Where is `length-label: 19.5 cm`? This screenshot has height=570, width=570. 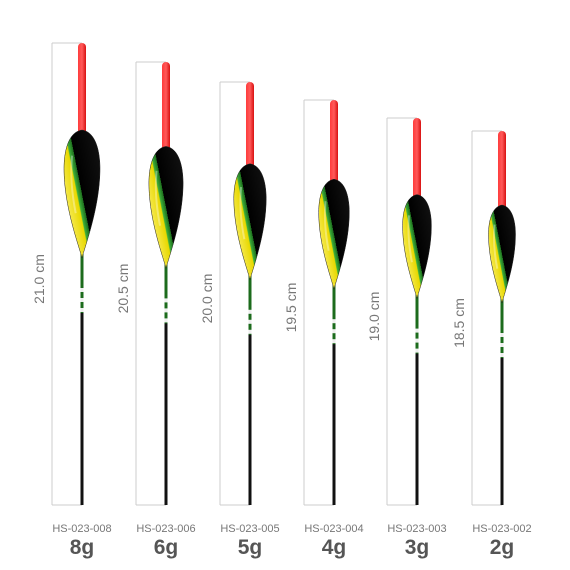 length-label: 19.5 cm is located at coordinates (291, 308).